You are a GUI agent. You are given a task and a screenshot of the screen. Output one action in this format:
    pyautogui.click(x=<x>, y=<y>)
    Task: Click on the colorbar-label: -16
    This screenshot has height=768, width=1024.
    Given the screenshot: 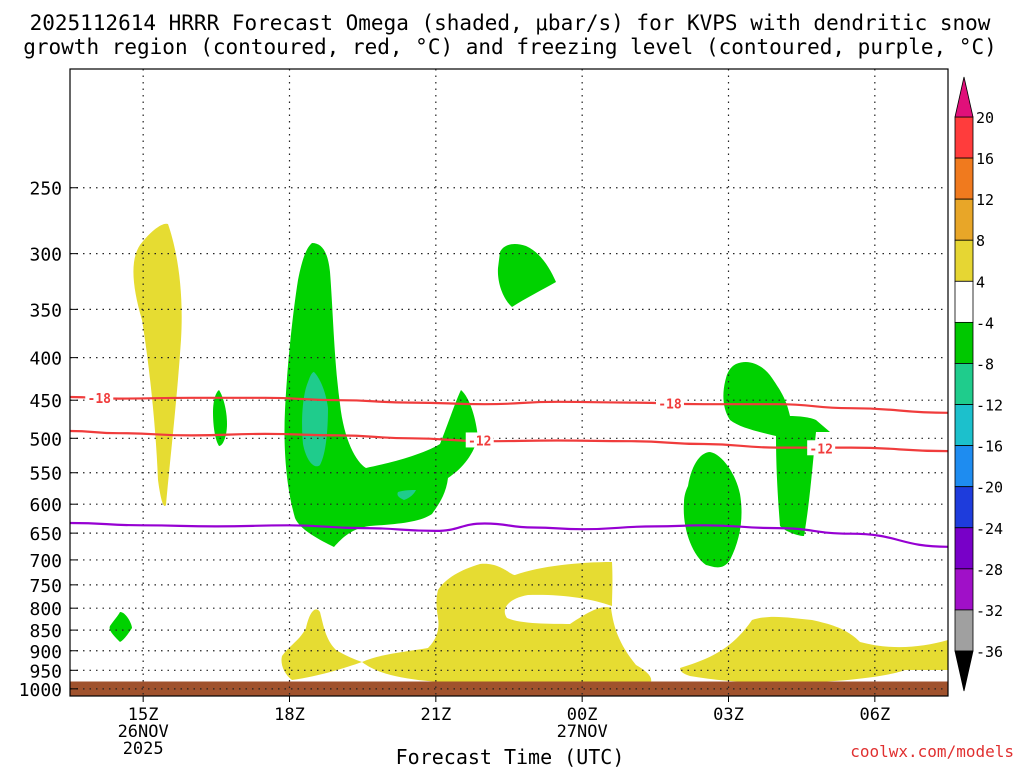 What is the action you would take?
    pyautogui.click(x=989, y=447)
    